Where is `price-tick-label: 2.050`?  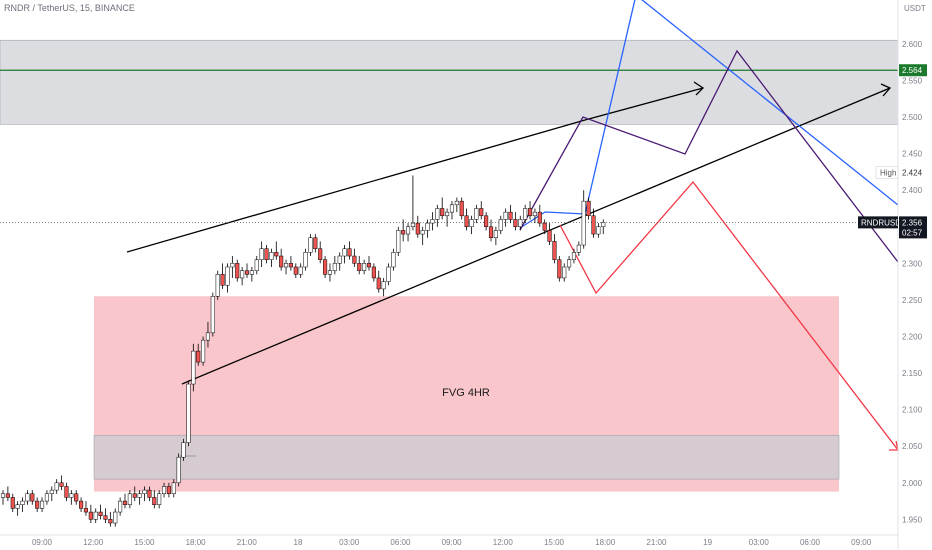 price-tick-label: 2.050 is located at coordinates (912, 446).